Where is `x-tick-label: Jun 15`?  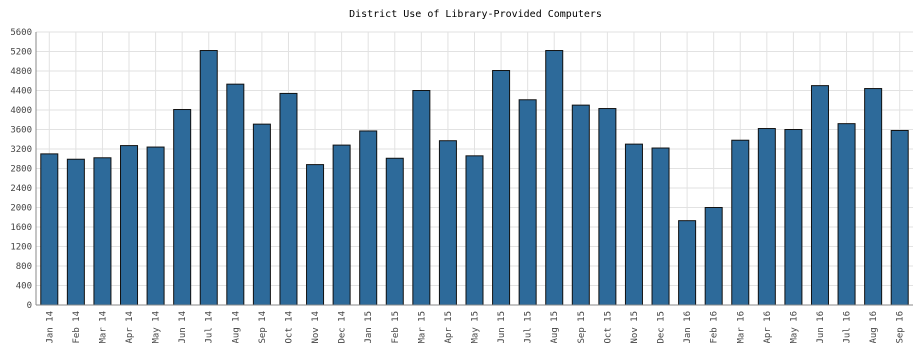
x-tick-label: Jun 15 is located at coordinates (502, 327).